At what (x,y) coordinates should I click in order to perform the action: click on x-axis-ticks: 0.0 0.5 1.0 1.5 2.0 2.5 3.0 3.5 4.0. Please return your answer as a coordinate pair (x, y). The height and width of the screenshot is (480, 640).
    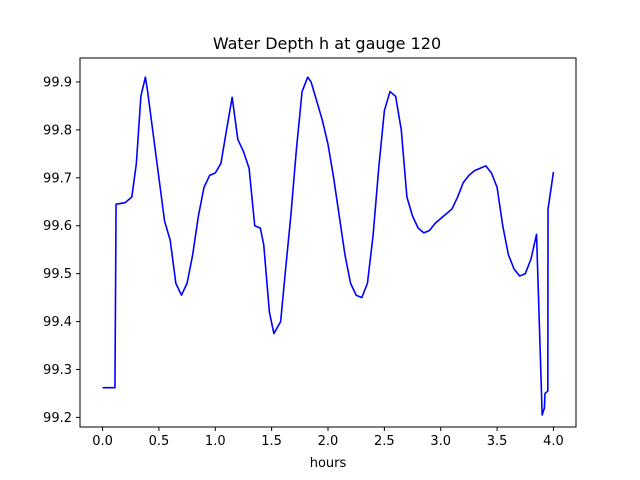
    Looking at the image, I should click on (328, 438).